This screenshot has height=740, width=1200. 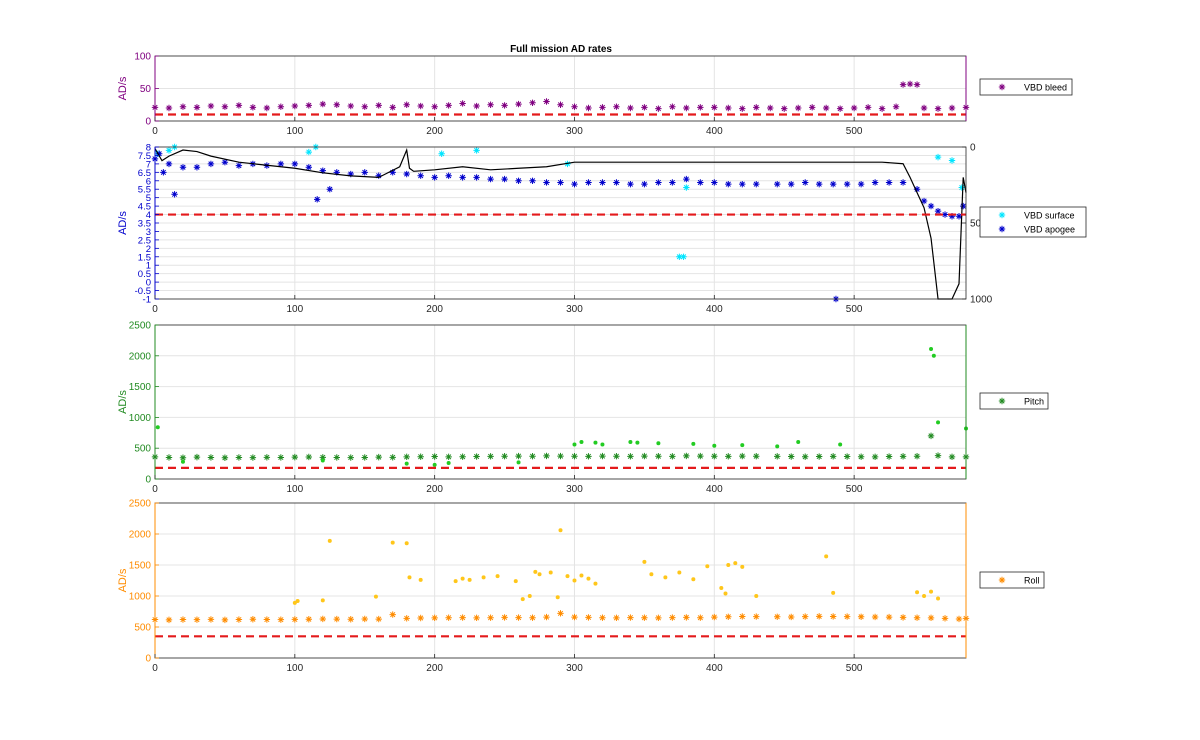 I want to click on y-tick-label: 2000, so click(x=140, y=535).